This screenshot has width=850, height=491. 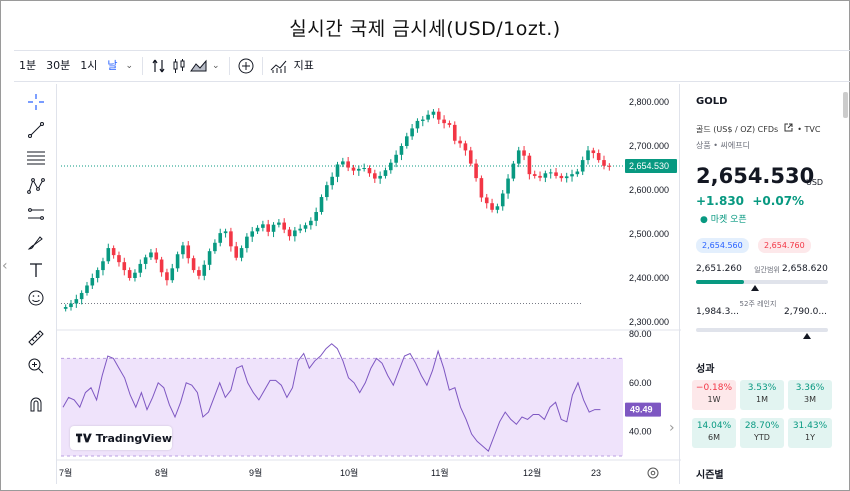 What do you see at coordinates (440, 472) in the screenshot?
I see `time-axis-label: 11월` at bounding box center [440, 472].